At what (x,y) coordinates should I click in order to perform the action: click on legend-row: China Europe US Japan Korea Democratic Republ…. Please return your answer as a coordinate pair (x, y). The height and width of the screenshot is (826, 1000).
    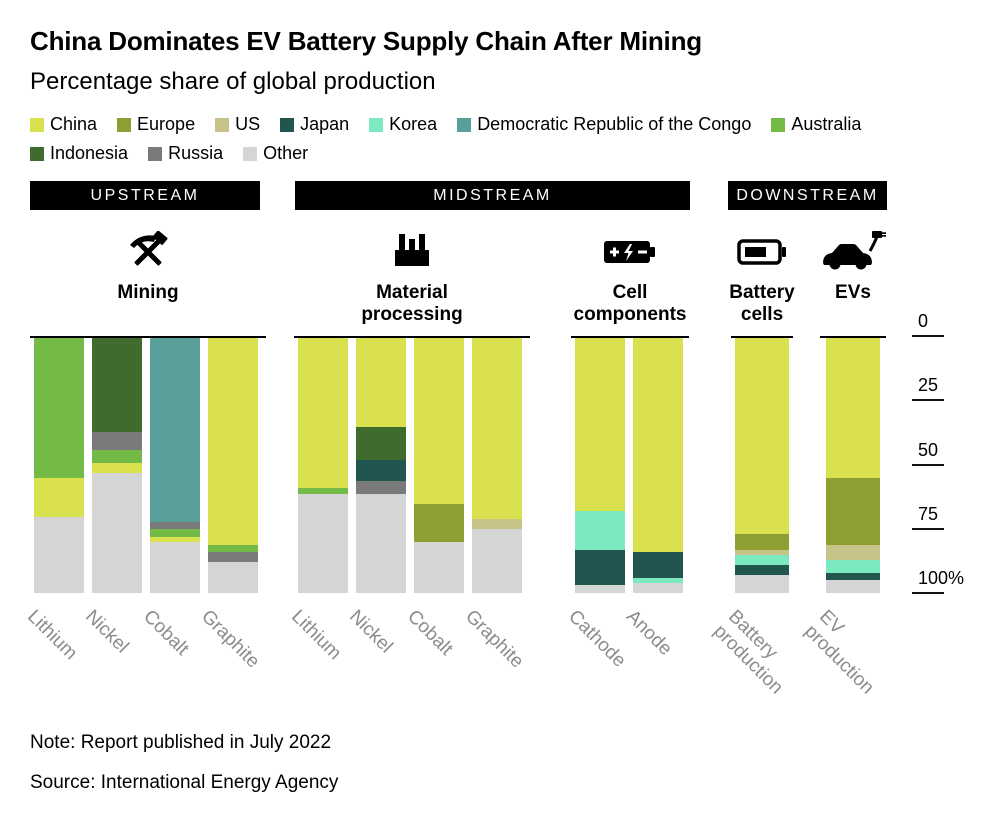
    Looking at the image, I should click on (506, 124).